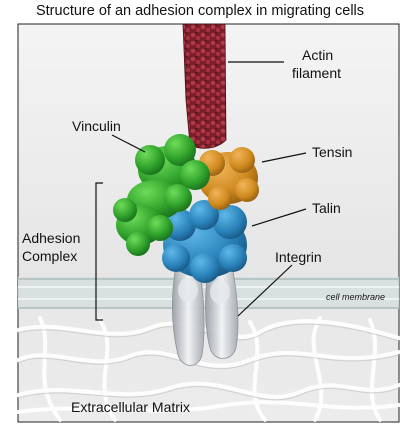 Image resolution: width=400 pixels, height=425 pixels. Describe the element at coordinates (316, 73) in the screenshot. I see `actin-label-line2: filament` at that location.